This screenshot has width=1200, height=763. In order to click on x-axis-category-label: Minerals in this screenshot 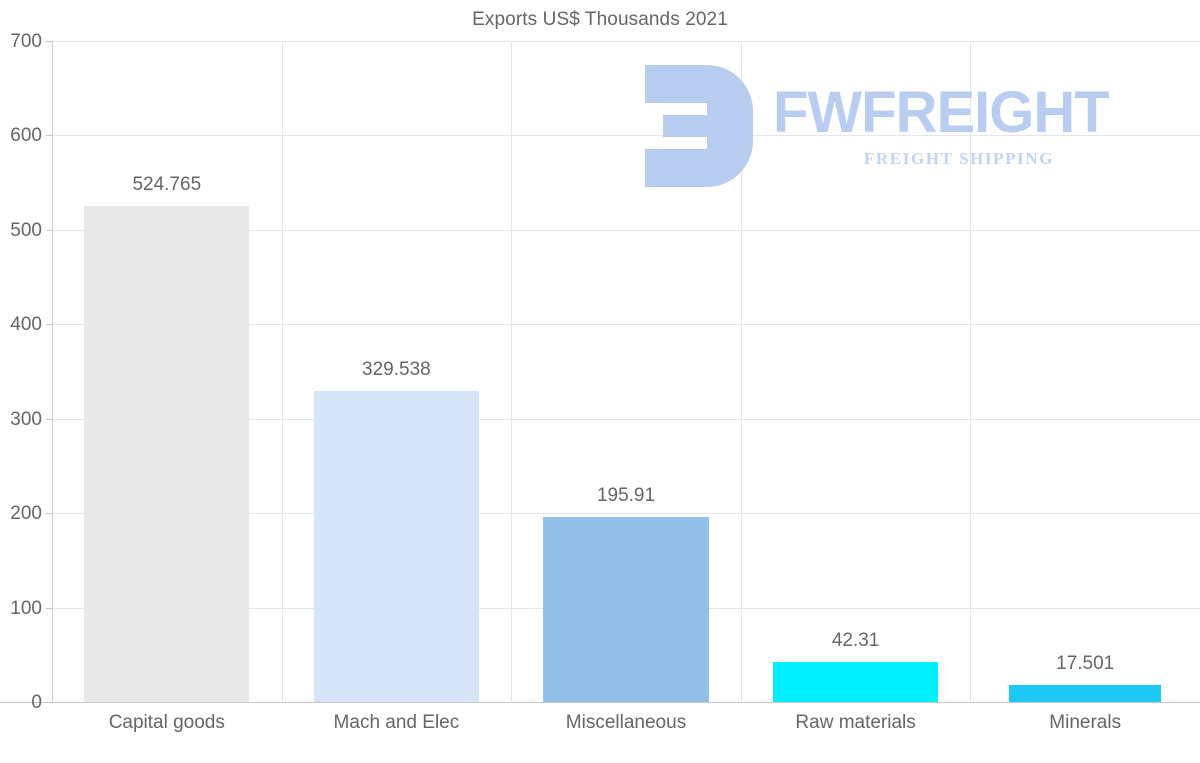, I will do `click(1085, 722)`.